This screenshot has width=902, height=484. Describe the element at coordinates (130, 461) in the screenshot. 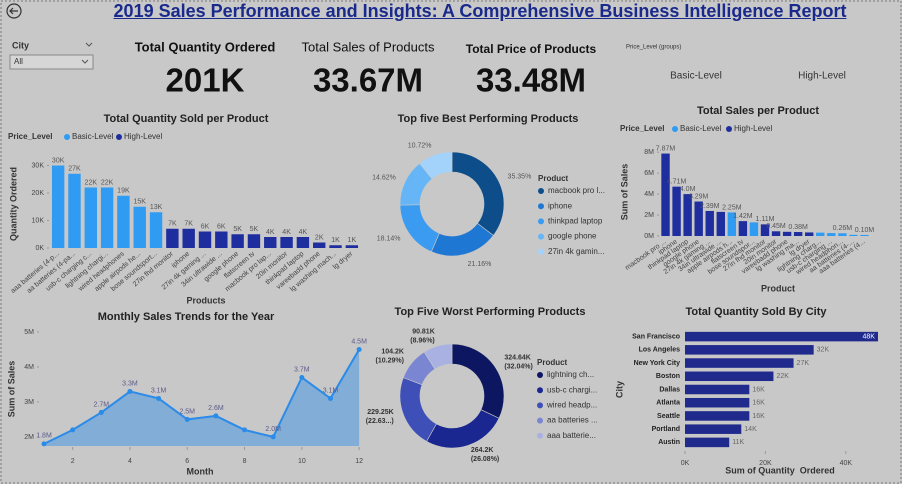

I see `x-tick-label: 4` at that location.